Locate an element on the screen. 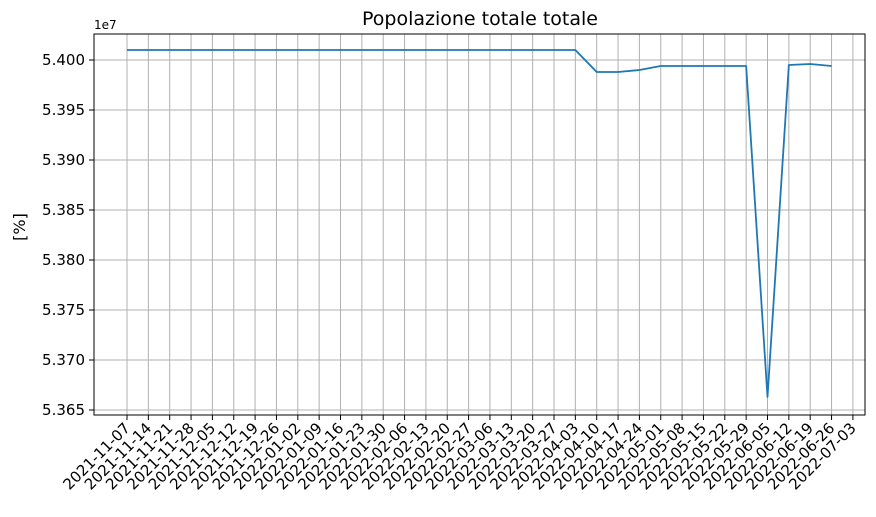 The width and height of the screenshot is (876, 517). y-tick-label: 5.390 is located at coordinates (63, 160).